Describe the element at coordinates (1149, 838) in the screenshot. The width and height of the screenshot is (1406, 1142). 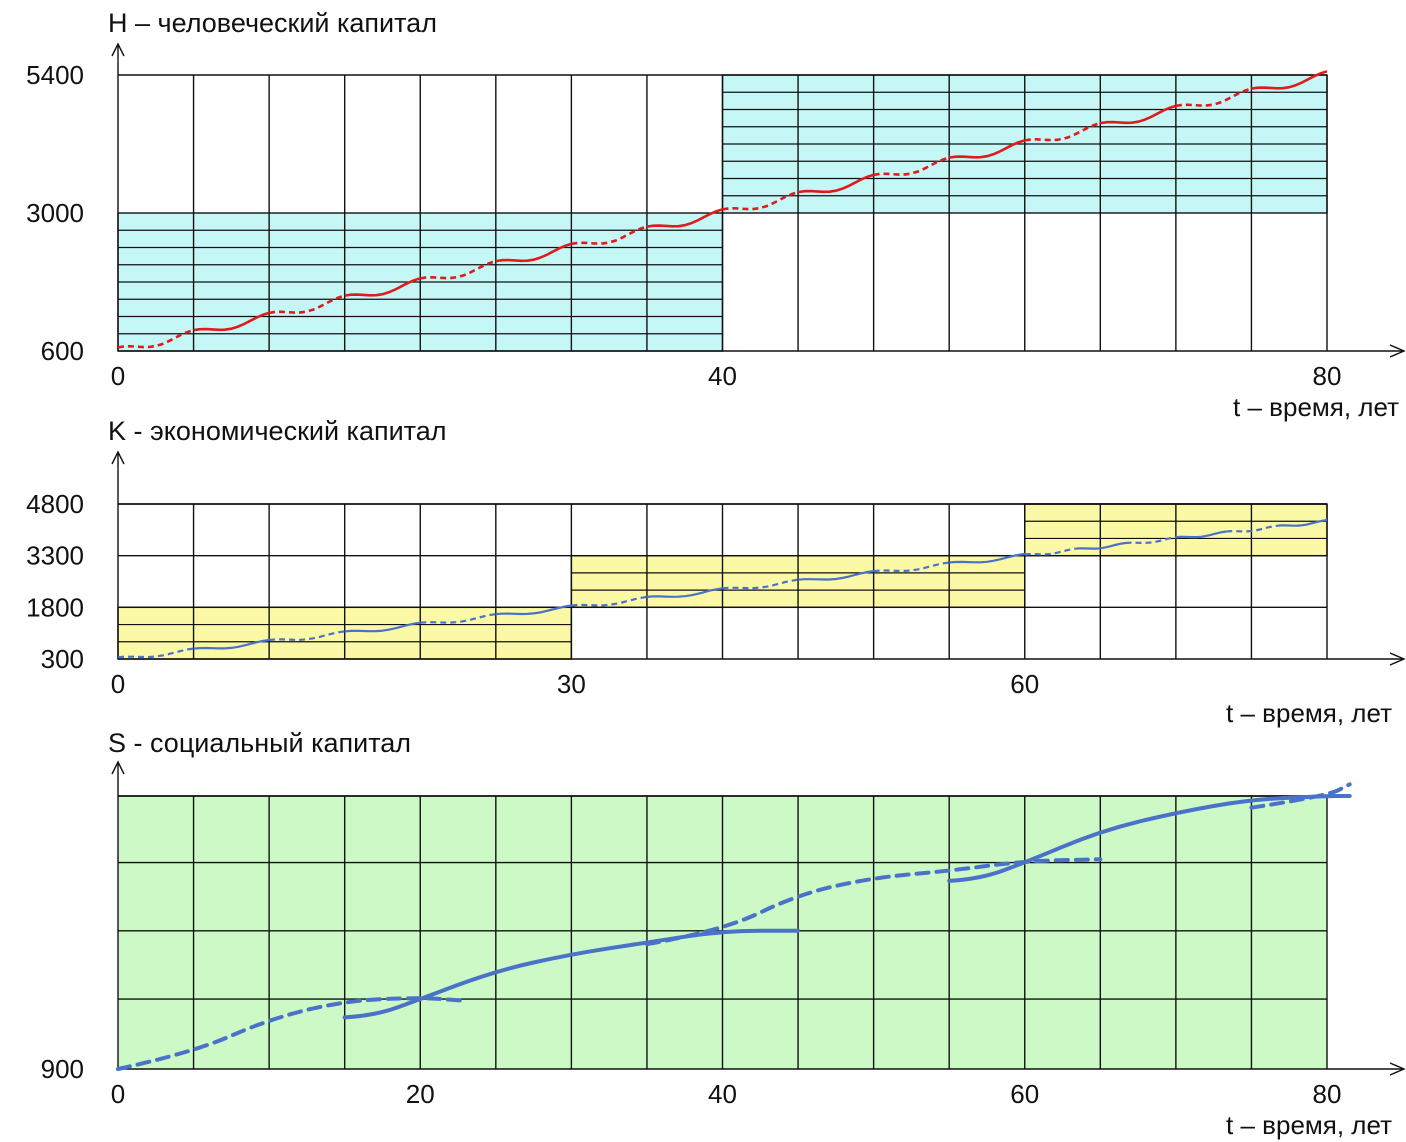
I see `series-line-solid` at that location.